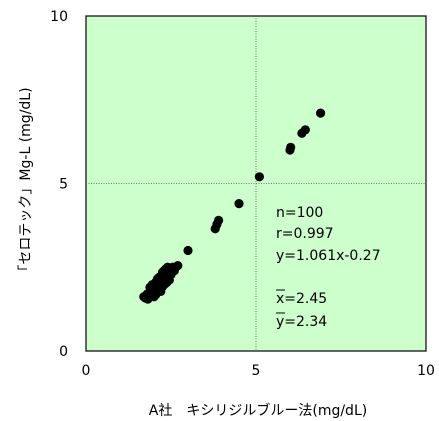 The height and width of the screenshot is (421, 439). I want to click on stat-ybar: y=2.34, so click(301, 322).